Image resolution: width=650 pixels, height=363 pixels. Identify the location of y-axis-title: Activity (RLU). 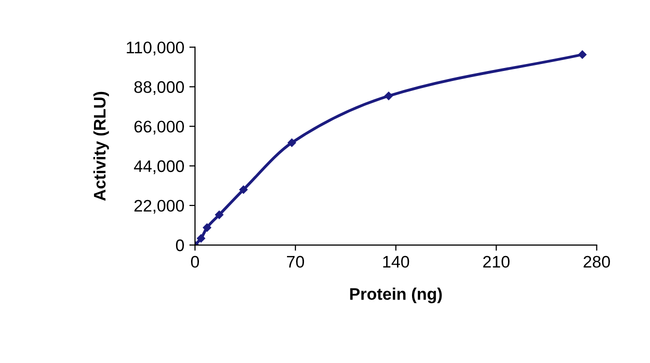
(101, 146).